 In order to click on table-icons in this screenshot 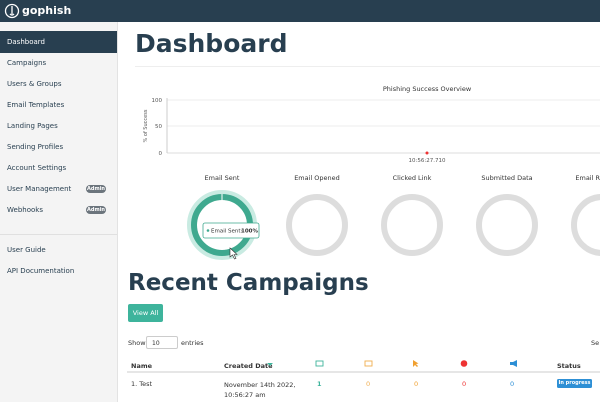, I will do `click(363, 366)`.